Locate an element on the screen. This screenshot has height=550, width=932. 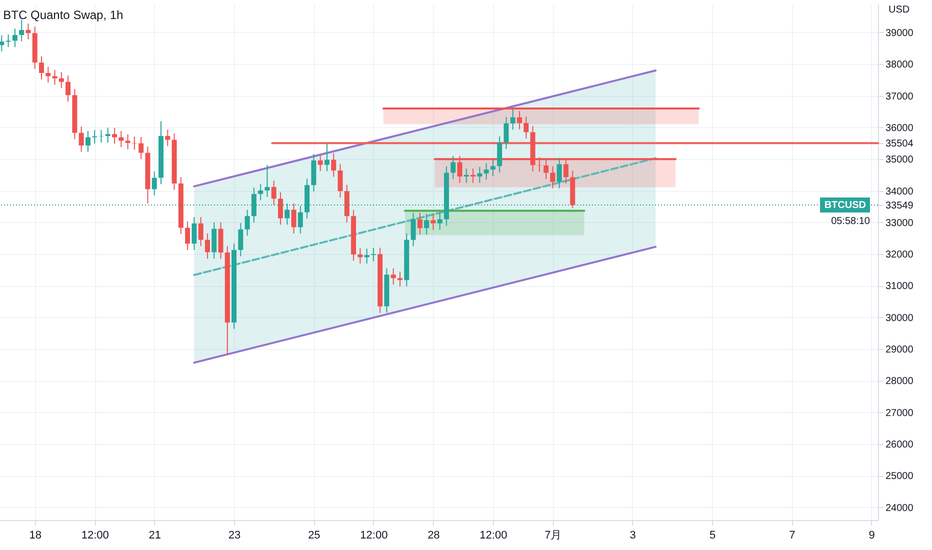
y-tick-label: 30000 is located at coordinates (900, 318).